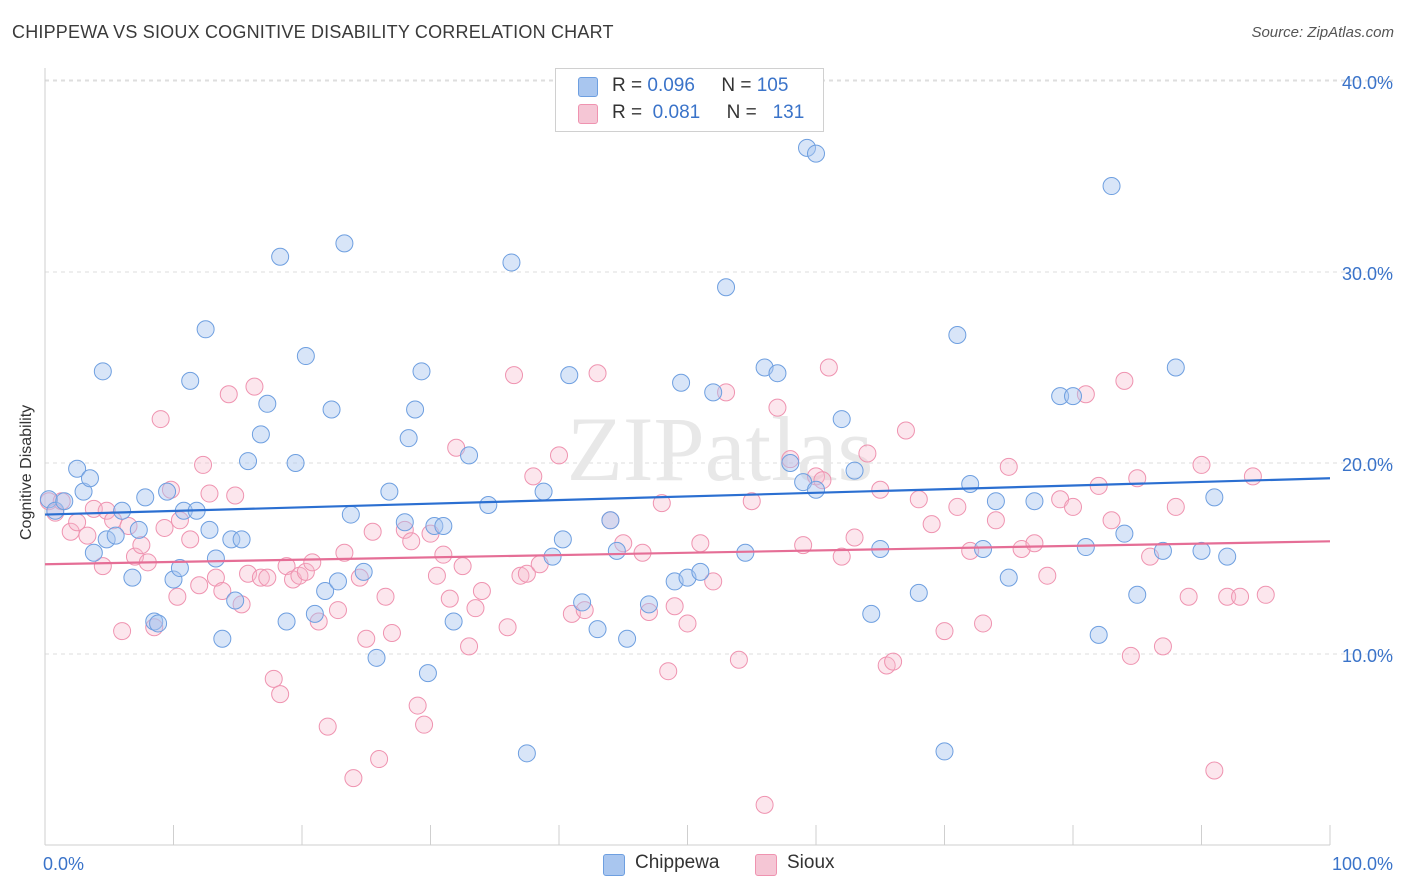  What do you see at coordinates (1367, 83) in the screenshot?
I see `y-tick-label: 40.0%` at bounding box center [1367, 83].